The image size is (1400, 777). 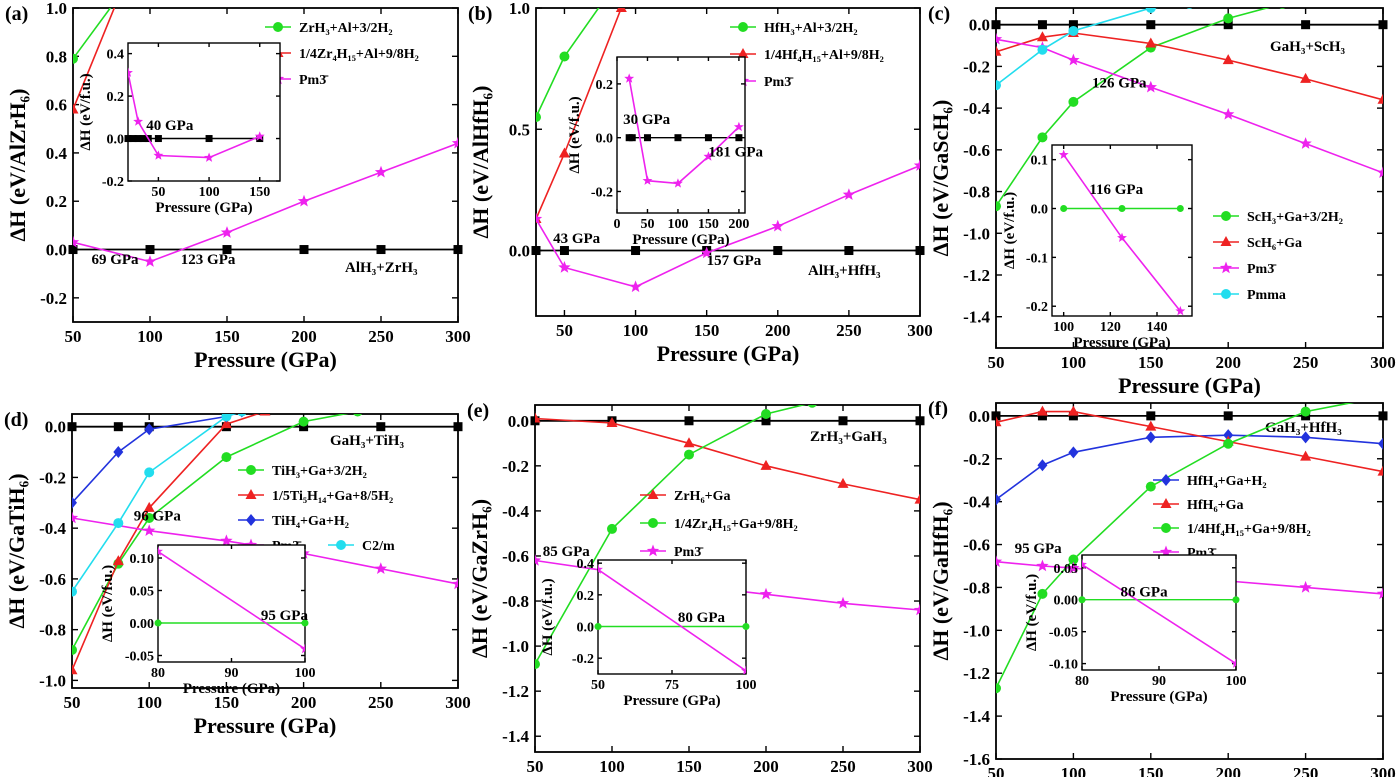 I want to click on inset-annotation: 116 GPa, so click(x=1116, y=190).